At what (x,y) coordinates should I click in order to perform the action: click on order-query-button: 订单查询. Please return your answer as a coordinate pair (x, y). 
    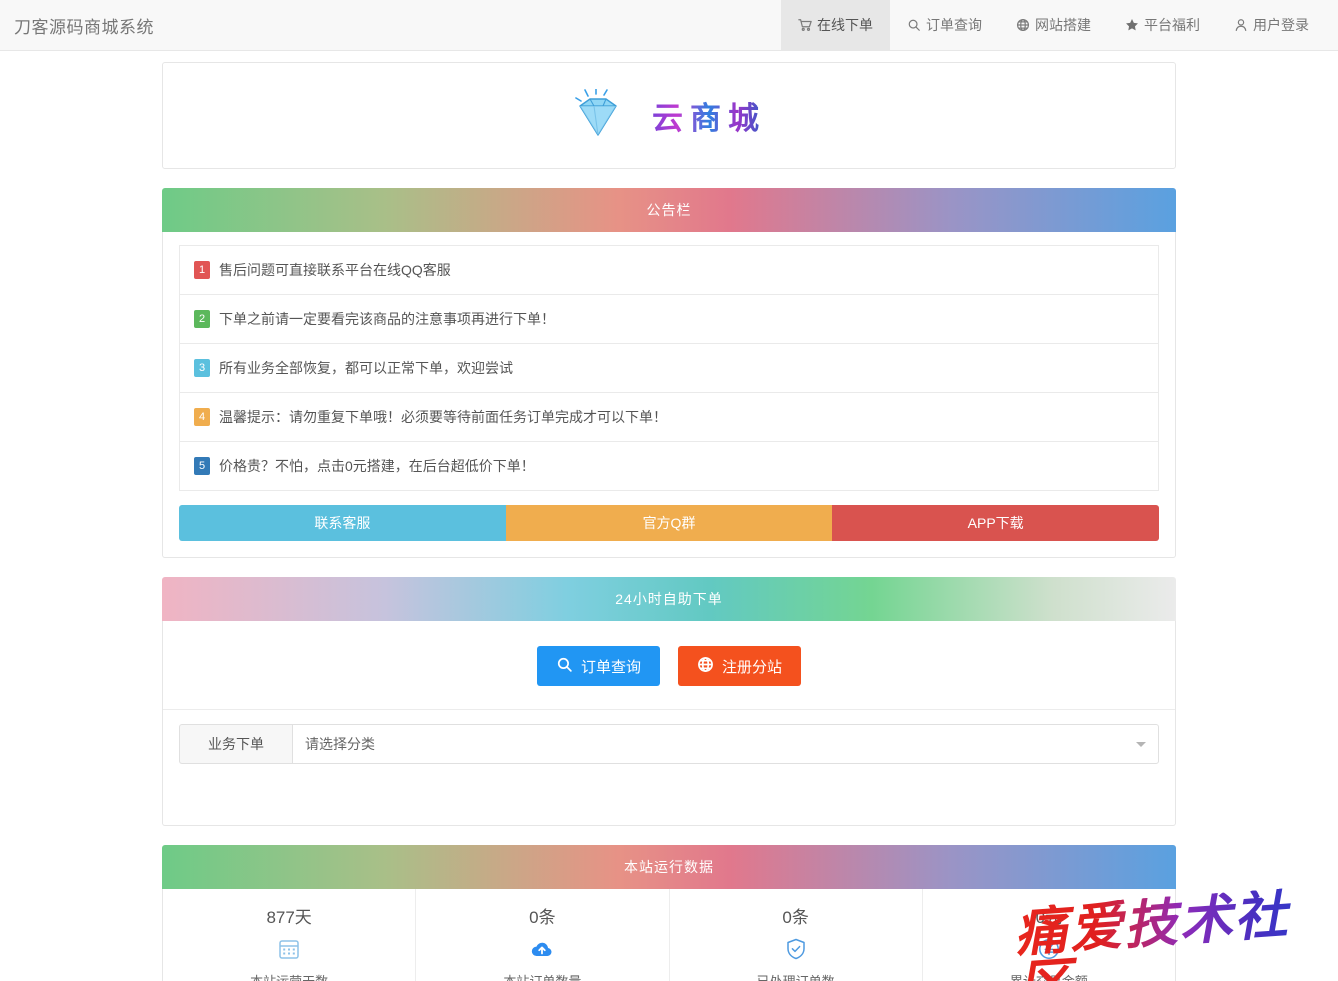
    Looking at the image, I should click on (598, 666).